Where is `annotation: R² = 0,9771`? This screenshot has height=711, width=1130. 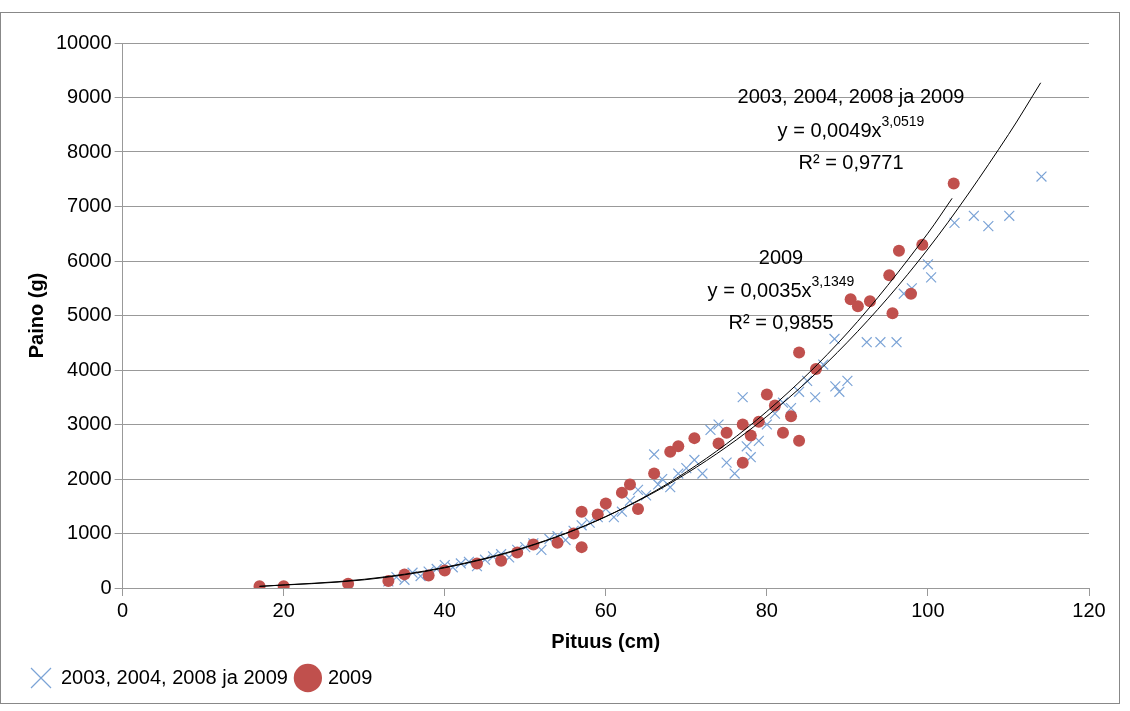
annotation: R² = 0,9771 is located at coordinates (851, 161).